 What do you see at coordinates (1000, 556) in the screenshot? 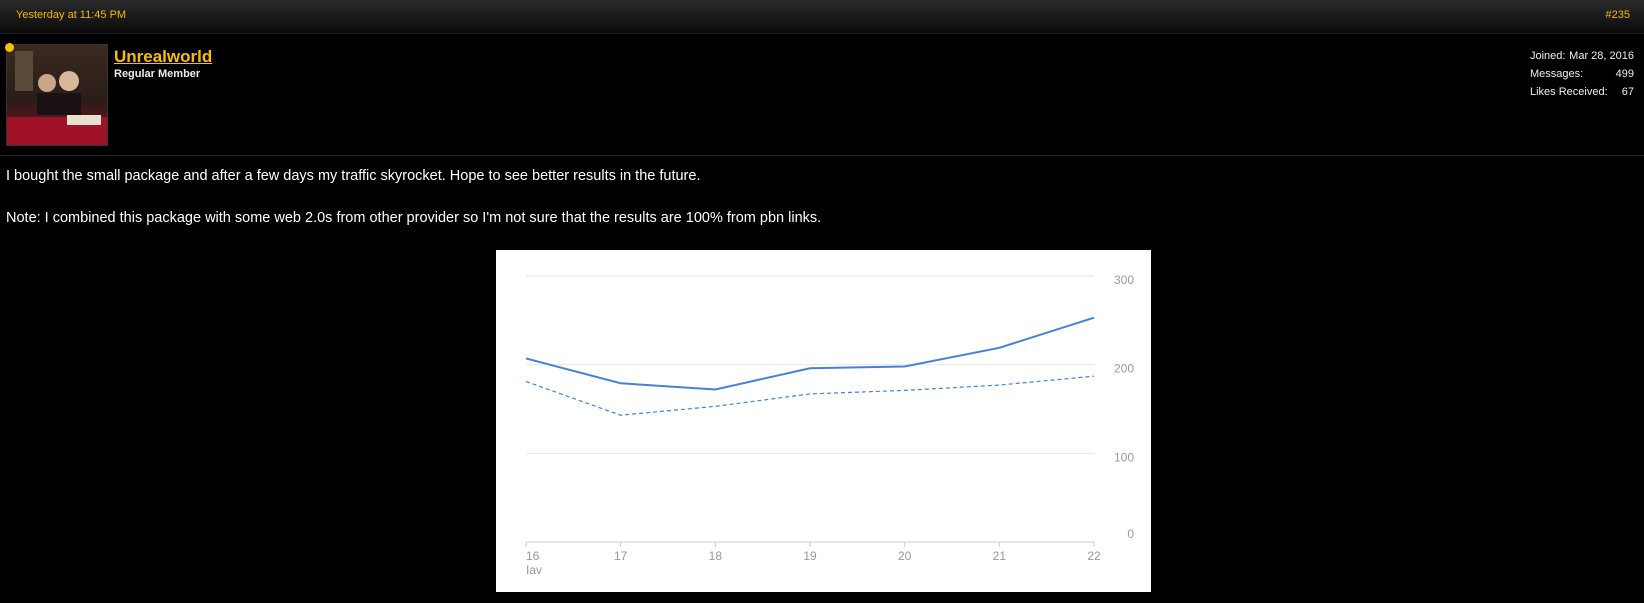
I see `x-tick-label: 21` at bounding box center [1000, 556].